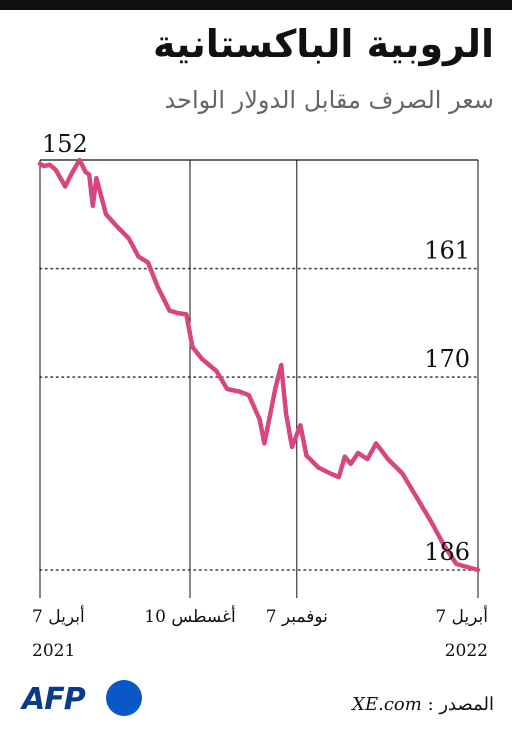  Describe the element at coordinates (54, 699) in the screenshot. I see `afp-logo-text: AFP` at that location.